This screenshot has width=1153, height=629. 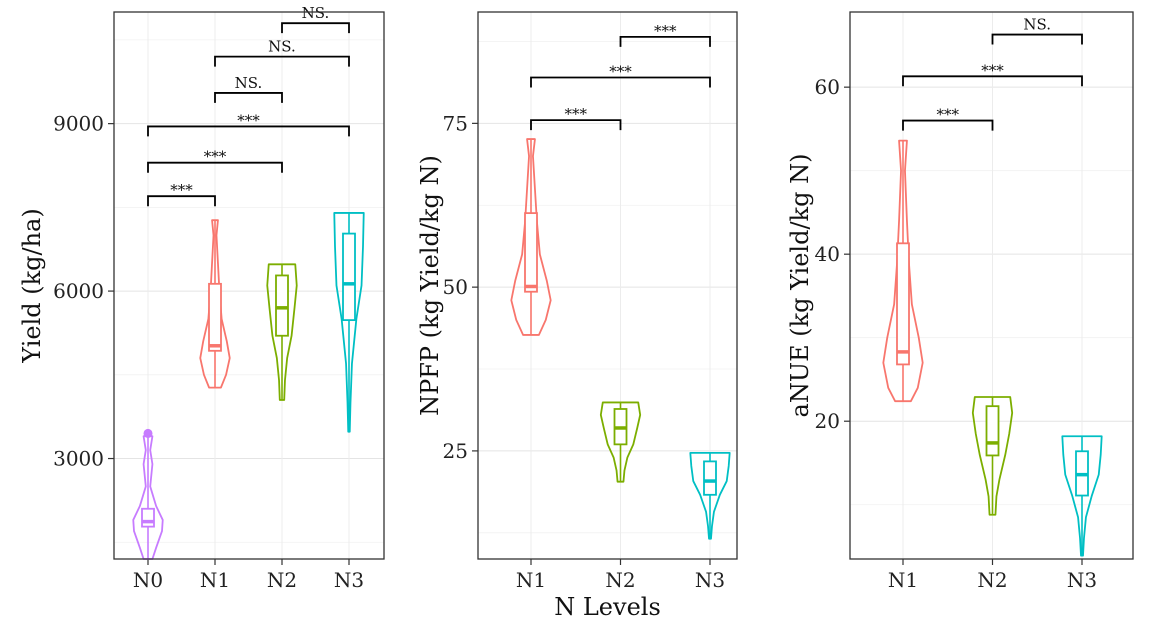 I want to click on y-axis-title: NPFP (kg Yield/kg N), so click(x=430, y=285).